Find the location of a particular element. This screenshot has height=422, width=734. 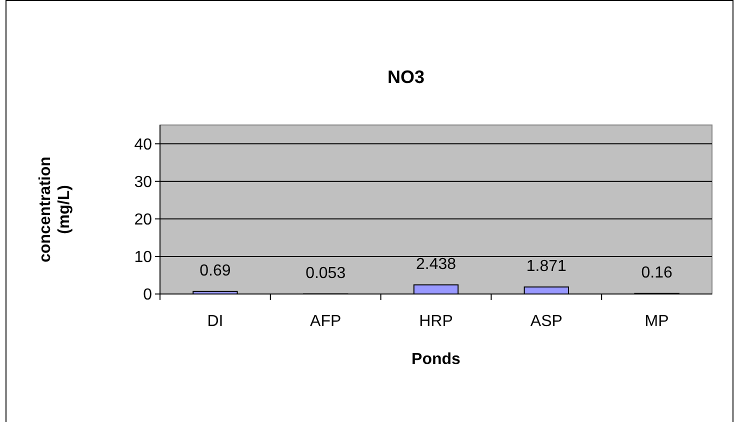

x-tick-label: AFP is located at coordinates (326, 321).